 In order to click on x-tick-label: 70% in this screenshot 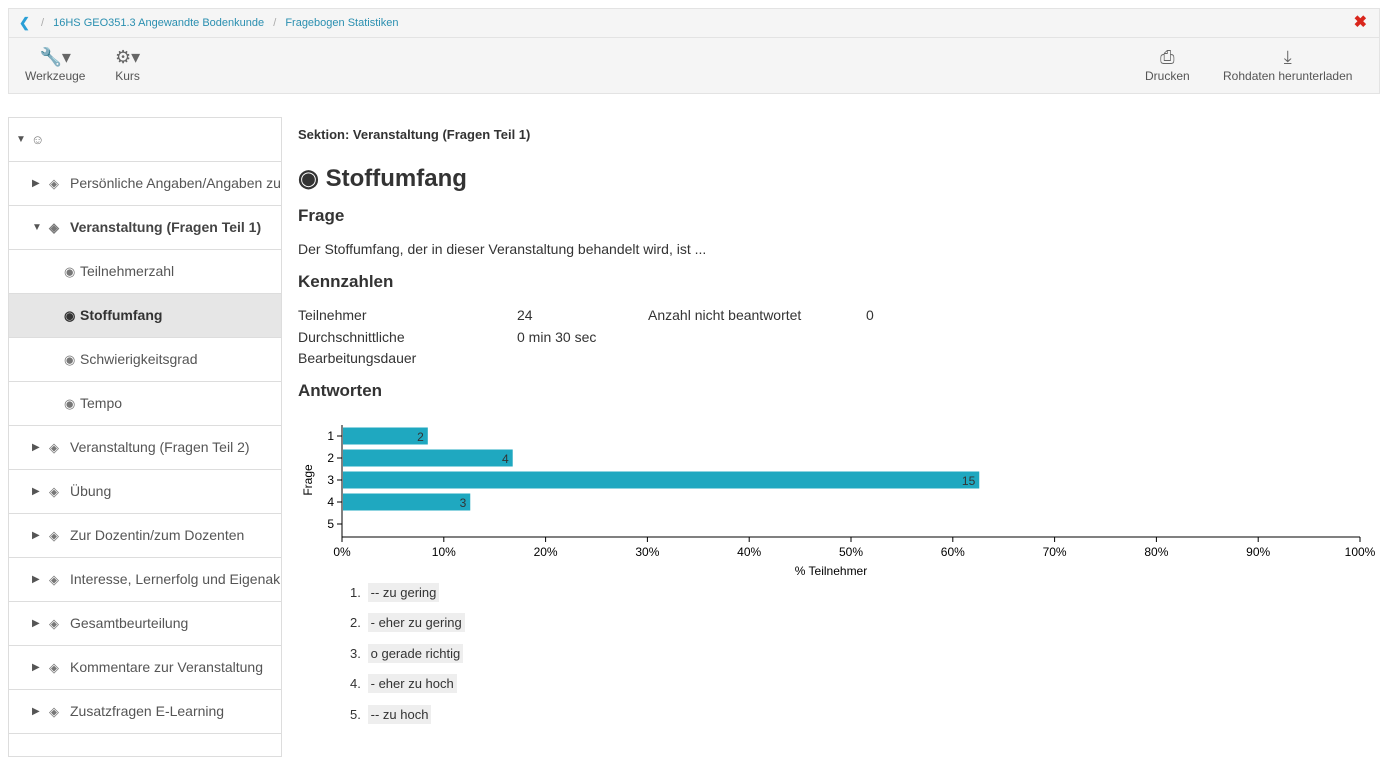, I will do `click(1055, 552)`.